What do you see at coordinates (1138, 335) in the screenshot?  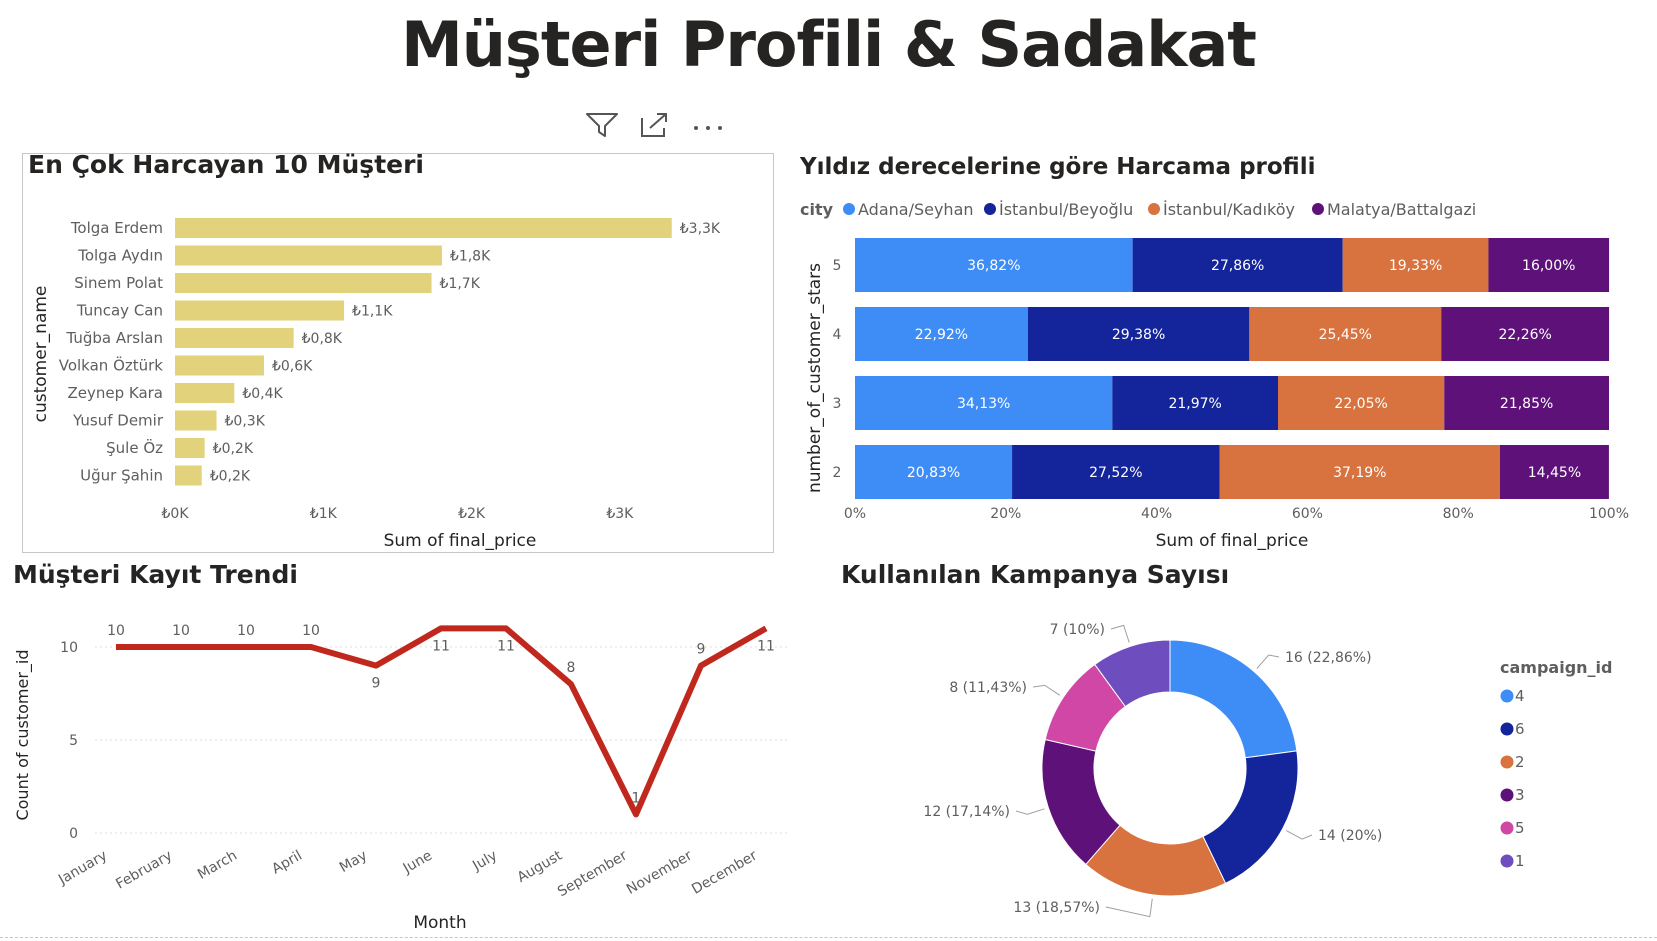 I see `data-label: 29,38%` at bounding box center [1138, 335].